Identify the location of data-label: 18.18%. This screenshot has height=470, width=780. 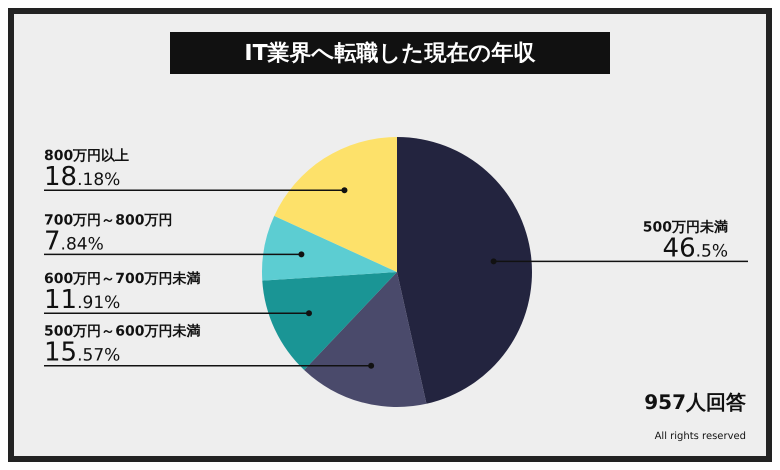
(82, 177).